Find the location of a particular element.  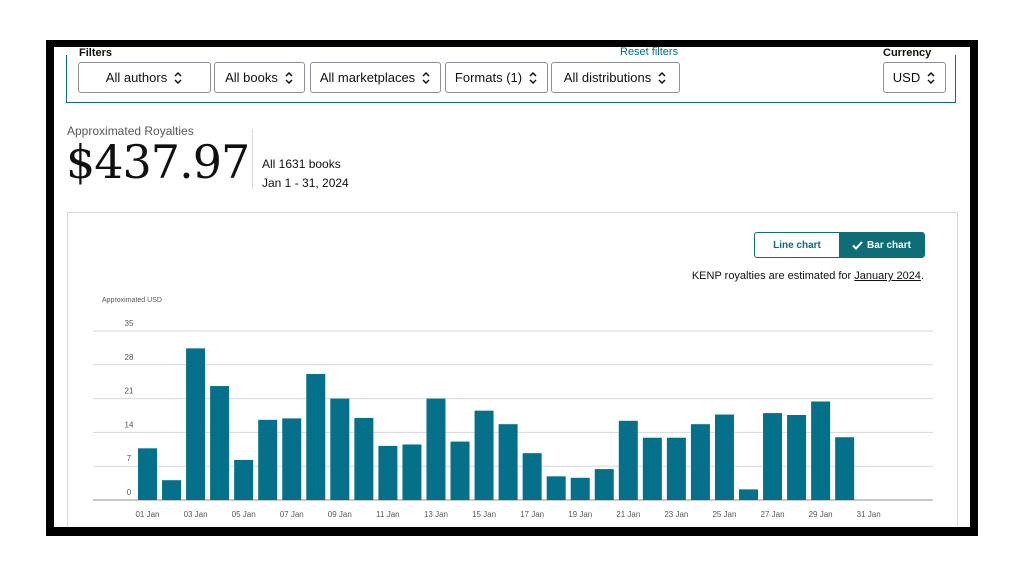

x-tick-label: 05 Jan is located at coordinates (244, 514).